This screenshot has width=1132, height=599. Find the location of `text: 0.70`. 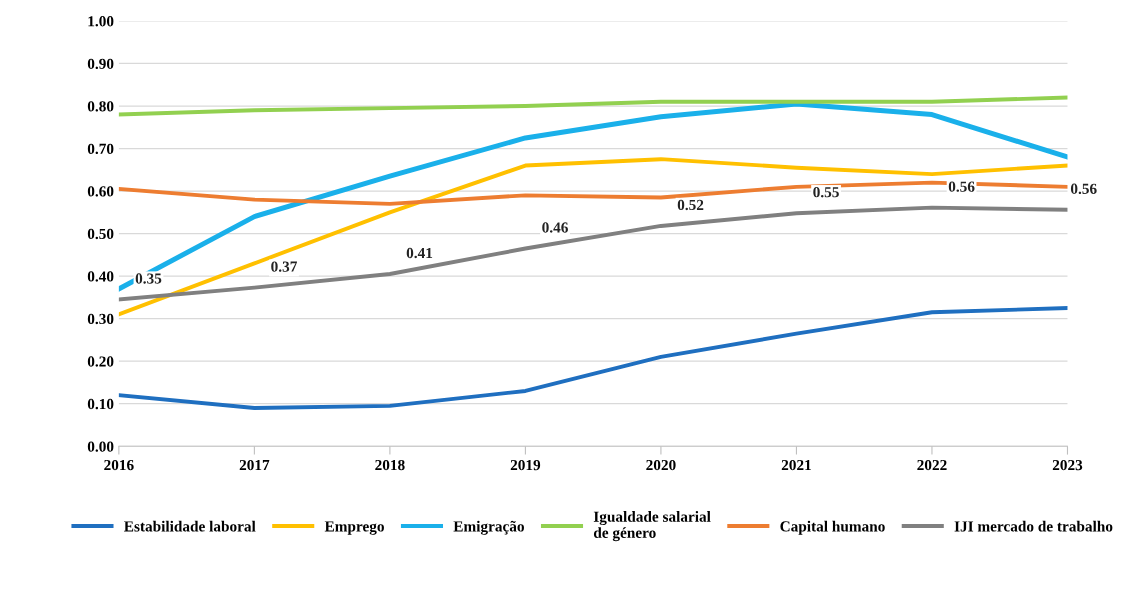

text: 0.70 is located at coordinates (100, 149).